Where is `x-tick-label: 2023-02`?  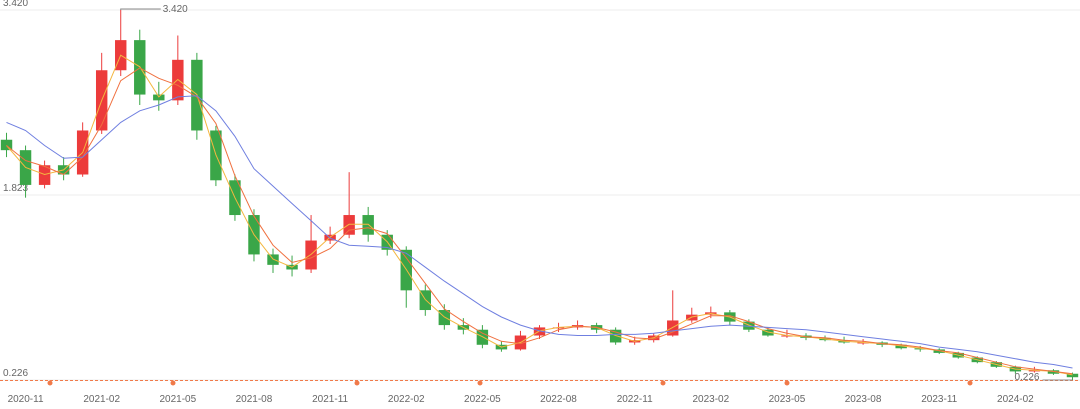
x-tick-label: 2023-02 is located at coordinates (710, 399).